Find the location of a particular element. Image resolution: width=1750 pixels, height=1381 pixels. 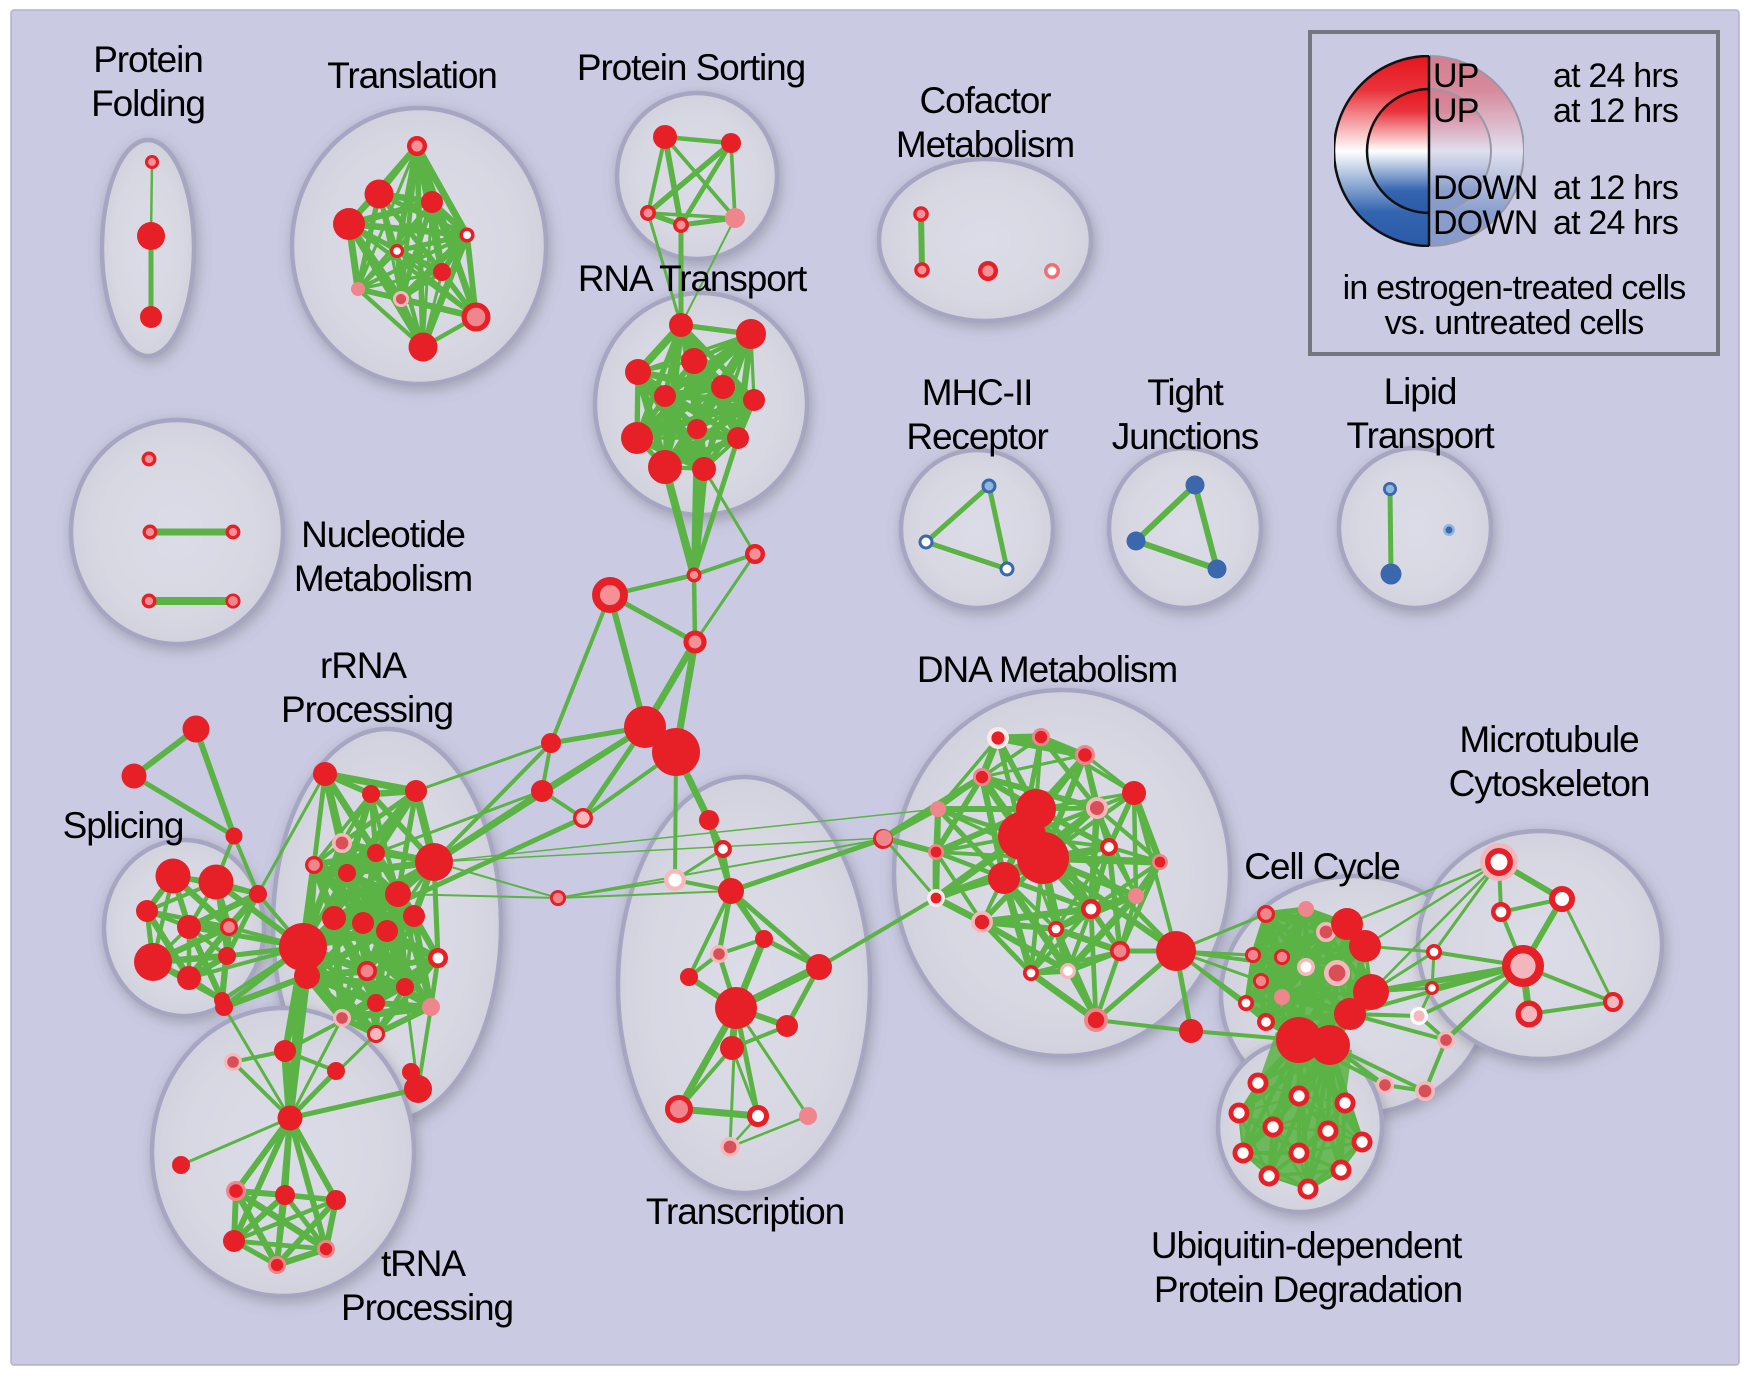

svg-text: in estrogen-treated cells is located at coordinates (1514, 288).